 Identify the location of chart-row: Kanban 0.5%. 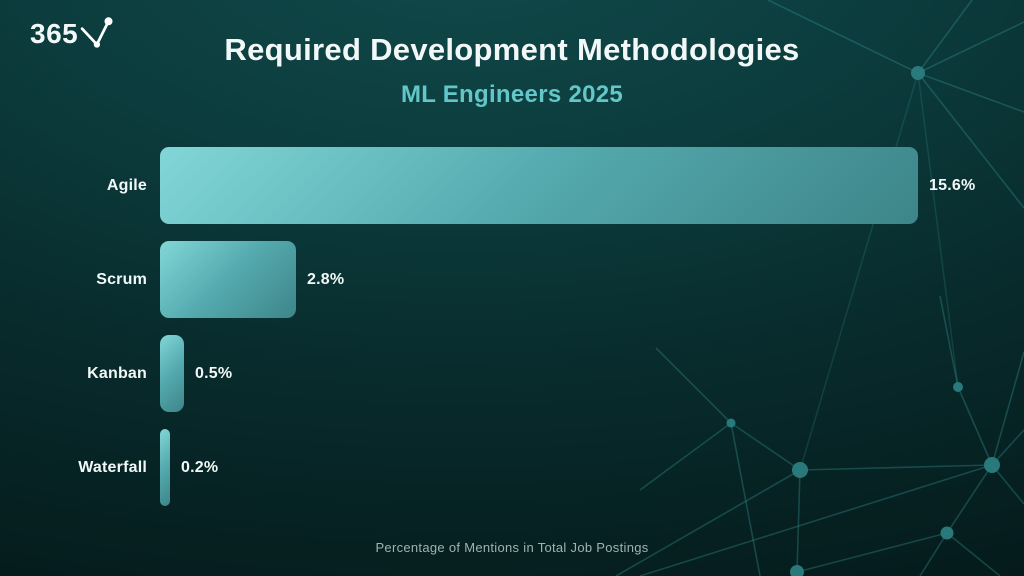
(512, 373).